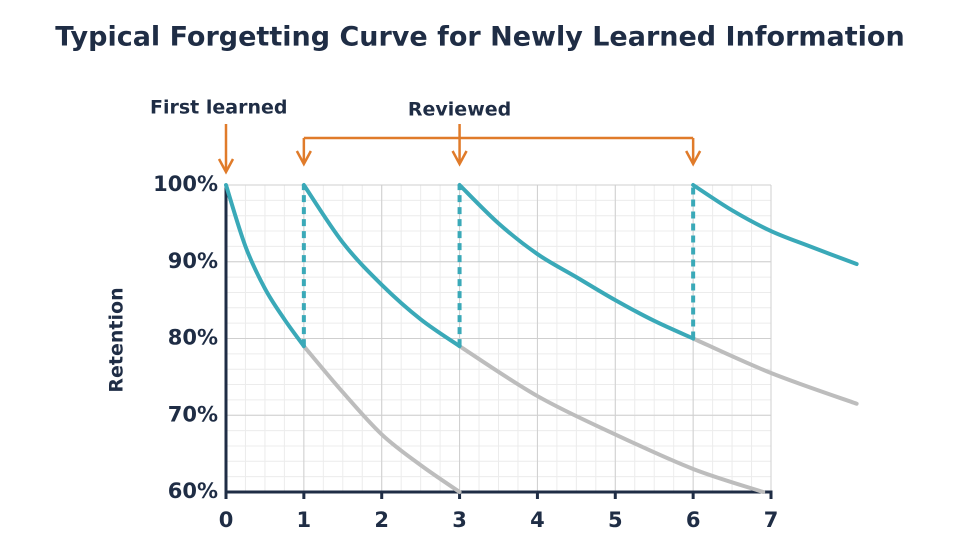 The height and width of the screenshot is (540, 960). What do you see at coordinates (226, 520) in the screenshot?
I see `x-tick-label: 0` at bounding box center [226, 520].